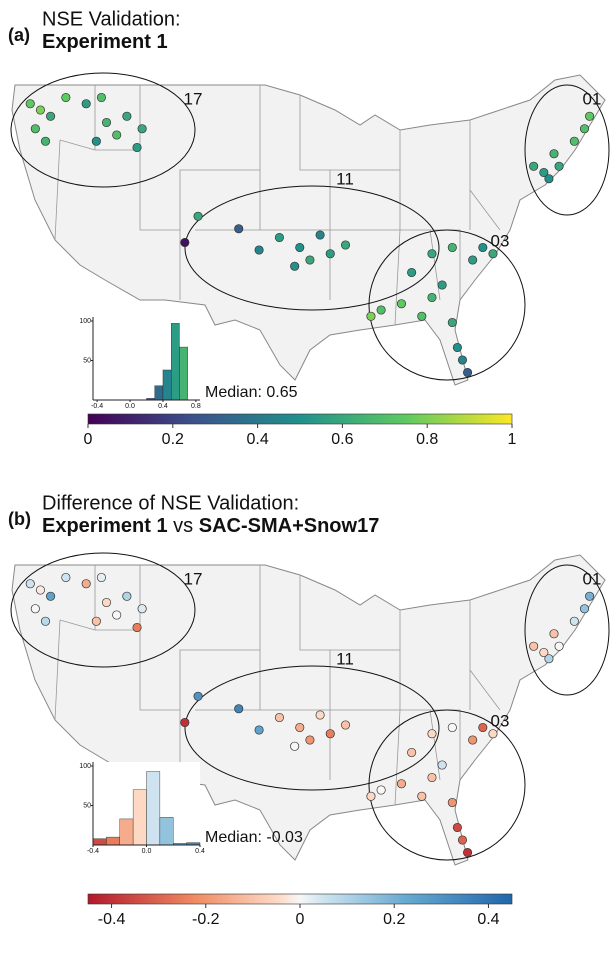 This screenshot has width=614, height=960. Describe the element at coordinates (289, 526) in the screenshot. I see `subtitle-part: SAC-SMA+Snow17` at that location.